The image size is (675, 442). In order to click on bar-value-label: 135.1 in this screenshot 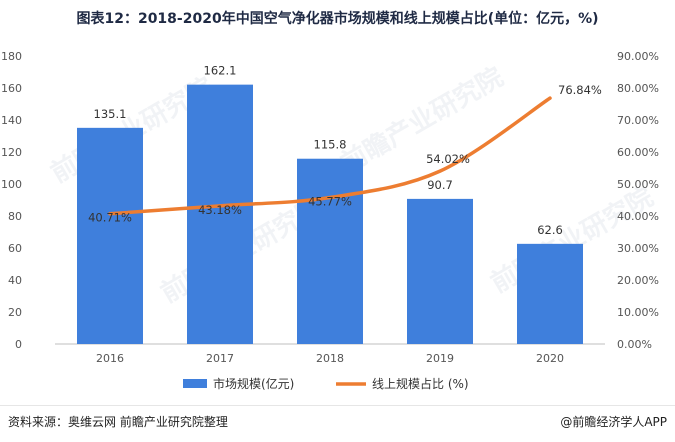, I will do `click(110, 114)`.